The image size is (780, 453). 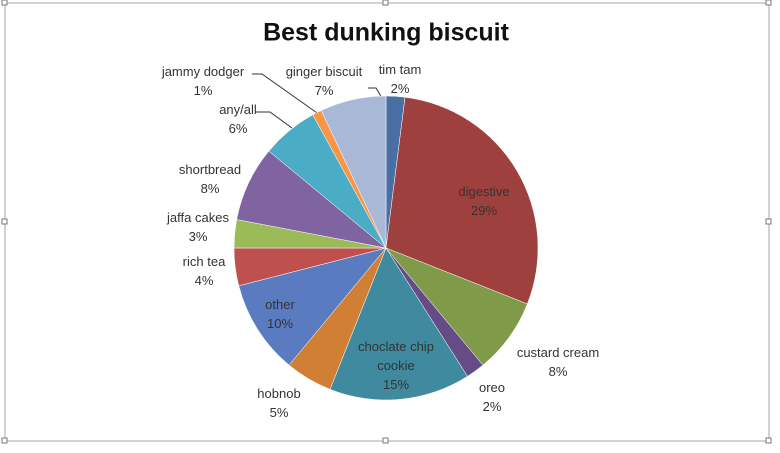 I want to click on slice-value: 15%, so click(x=396, y=384).